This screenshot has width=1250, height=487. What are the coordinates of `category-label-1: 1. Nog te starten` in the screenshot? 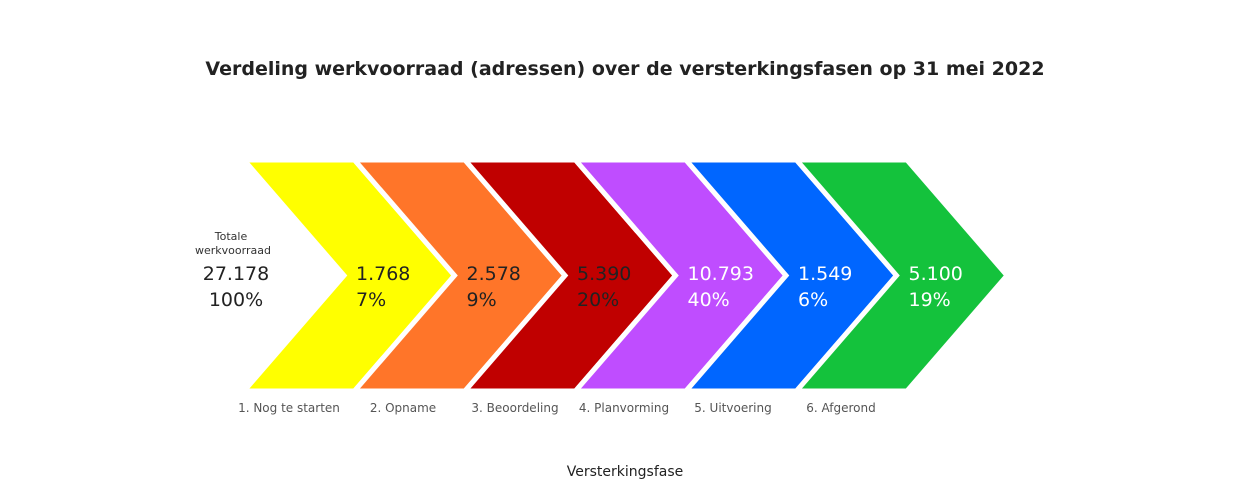 It's located at (289, 408).